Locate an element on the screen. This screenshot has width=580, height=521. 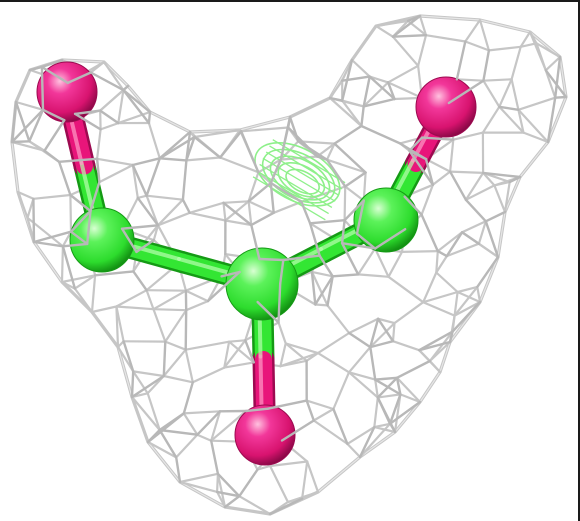
oxygen-atom-right-terminal is located at coordinates (446, 107).